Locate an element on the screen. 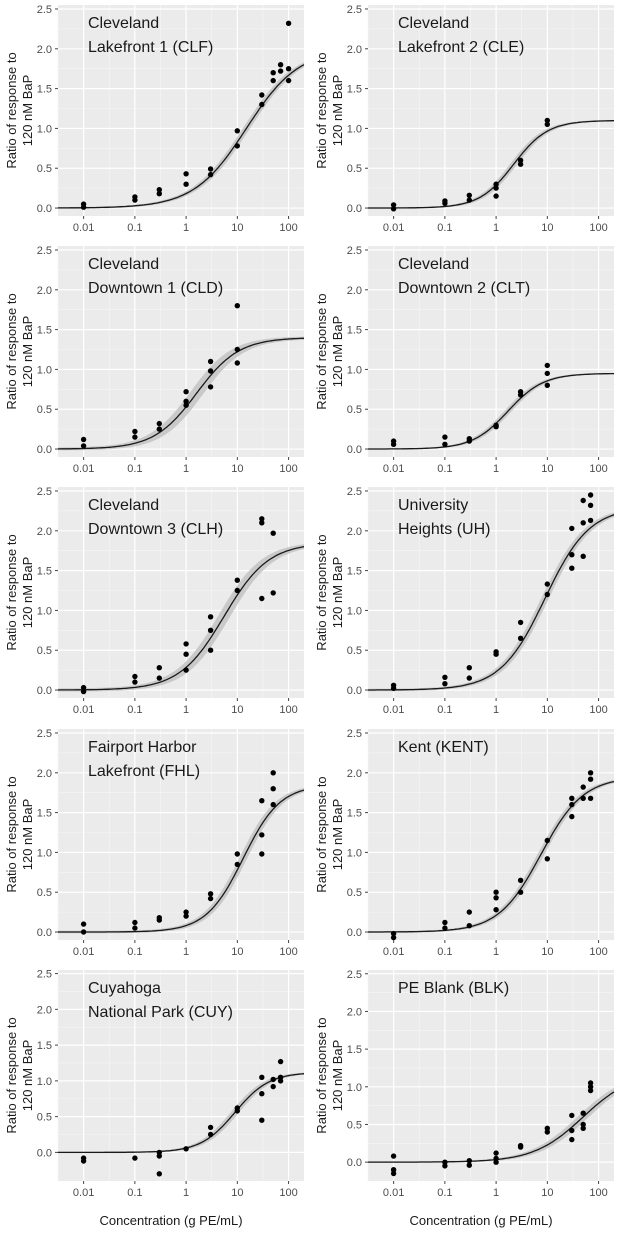 The height and width of the screenshot is (1233, 623). x-tick-label: 1 is located at coordinates (186, 469).